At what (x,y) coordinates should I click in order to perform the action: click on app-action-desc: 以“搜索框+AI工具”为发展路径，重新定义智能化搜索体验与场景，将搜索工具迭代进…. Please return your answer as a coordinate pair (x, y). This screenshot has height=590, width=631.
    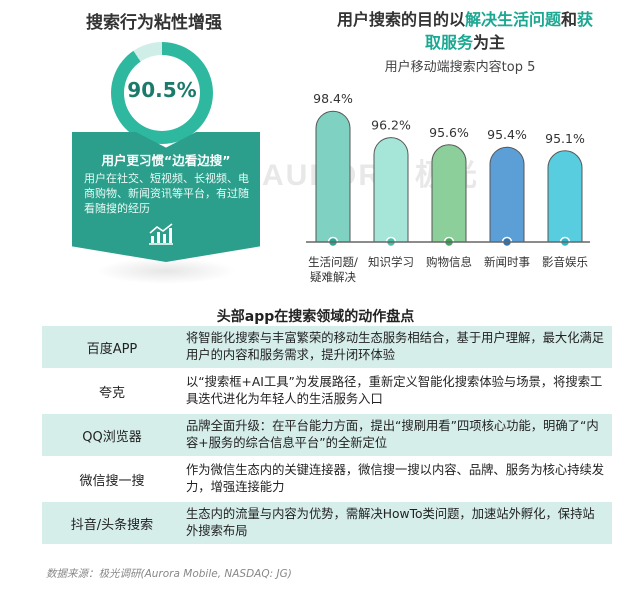
    Looking at the image, I should click on (394, 390).